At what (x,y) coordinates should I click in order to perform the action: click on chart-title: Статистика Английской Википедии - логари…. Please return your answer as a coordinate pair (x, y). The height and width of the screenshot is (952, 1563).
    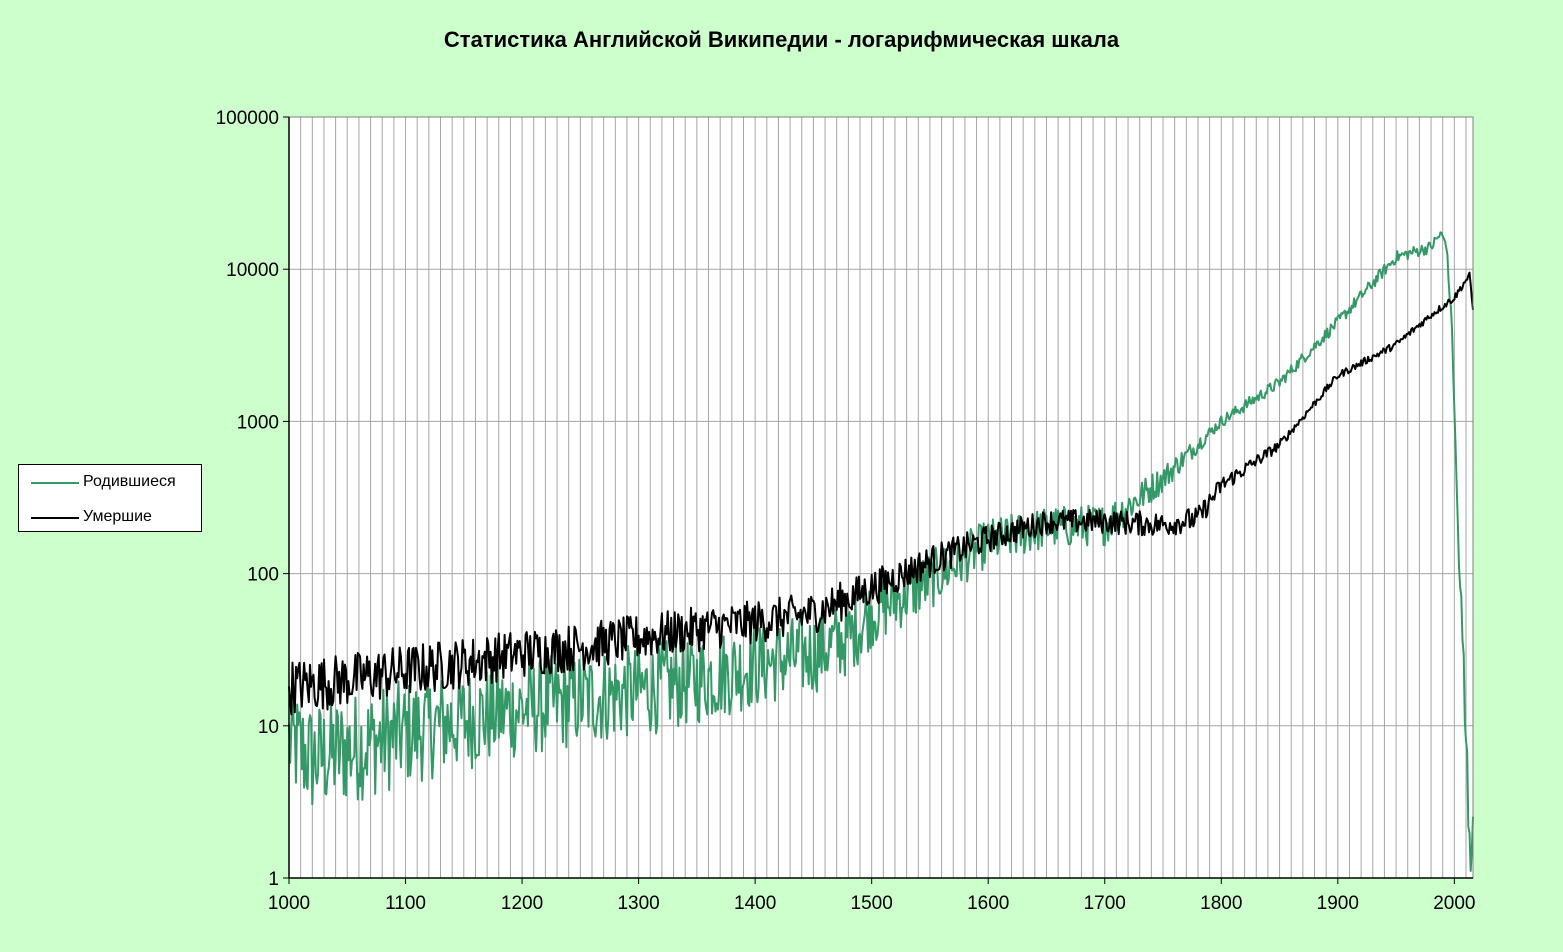
    Looking at the image, I should click on (781, 39).